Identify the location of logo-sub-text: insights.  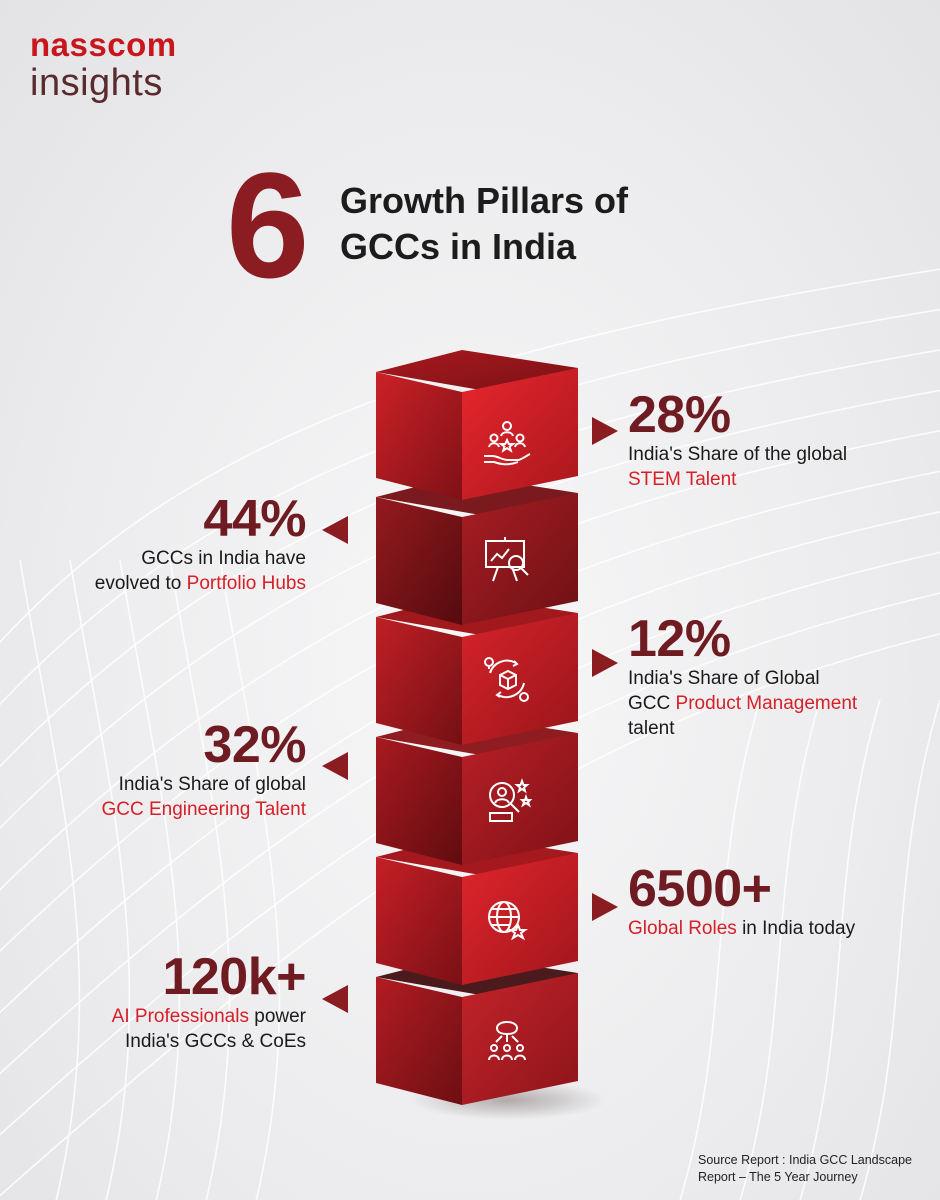
(96, 83).